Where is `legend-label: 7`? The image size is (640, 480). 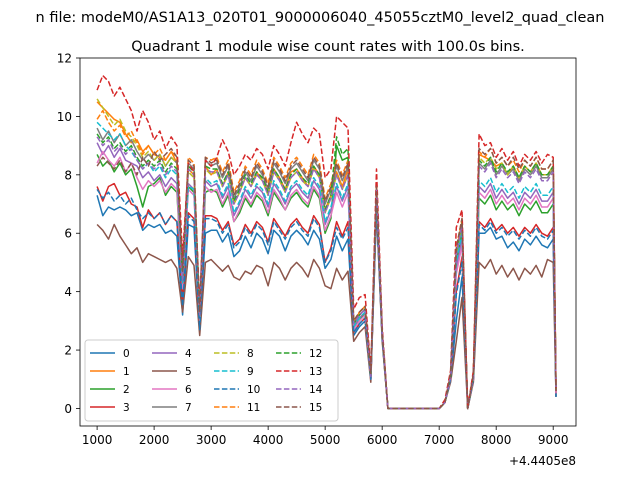 legend-label: 7 is located at coordinates (188, 408).